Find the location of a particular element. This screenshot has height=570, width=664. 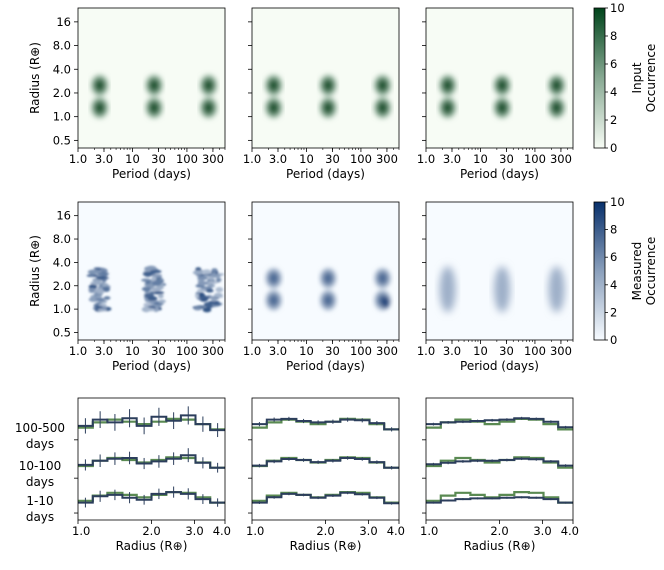

colorbar-tick-label: 0 is located at coordinates (613, 340).